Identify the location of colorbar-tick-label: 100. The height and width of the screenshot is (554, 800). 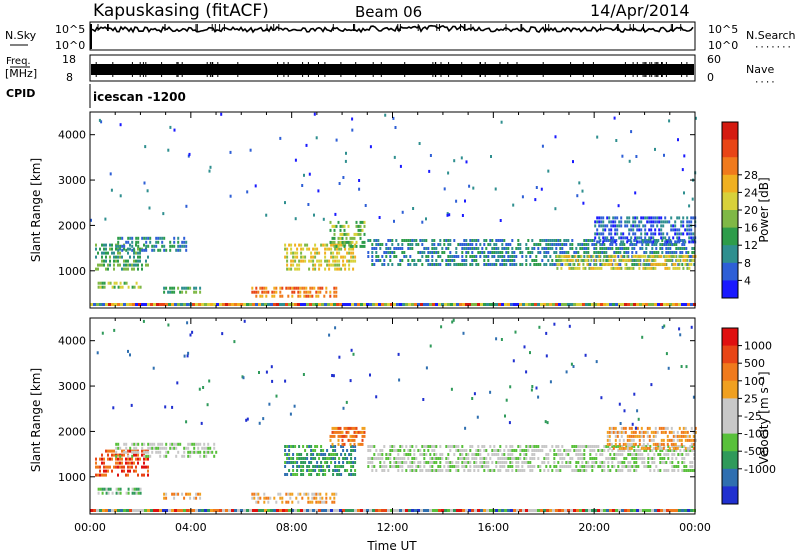
(754, 381).